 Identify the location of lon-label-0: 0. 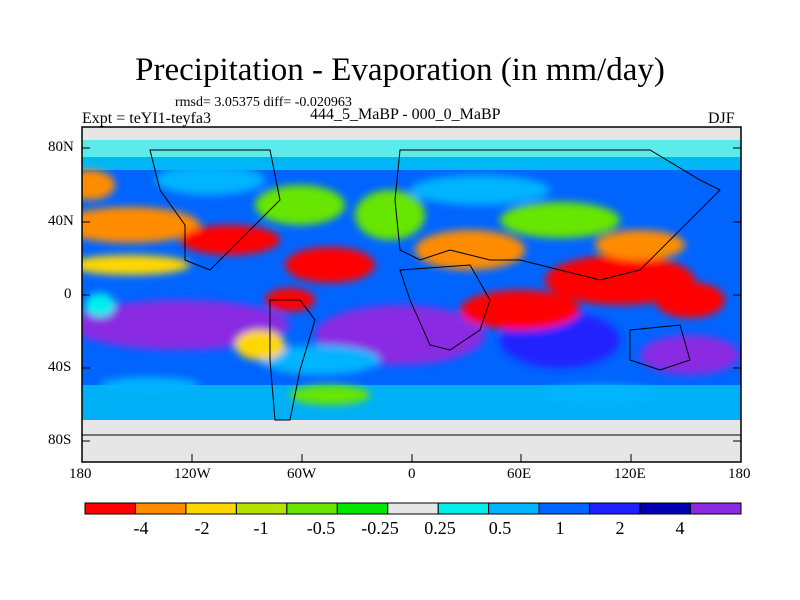
(412, 474).